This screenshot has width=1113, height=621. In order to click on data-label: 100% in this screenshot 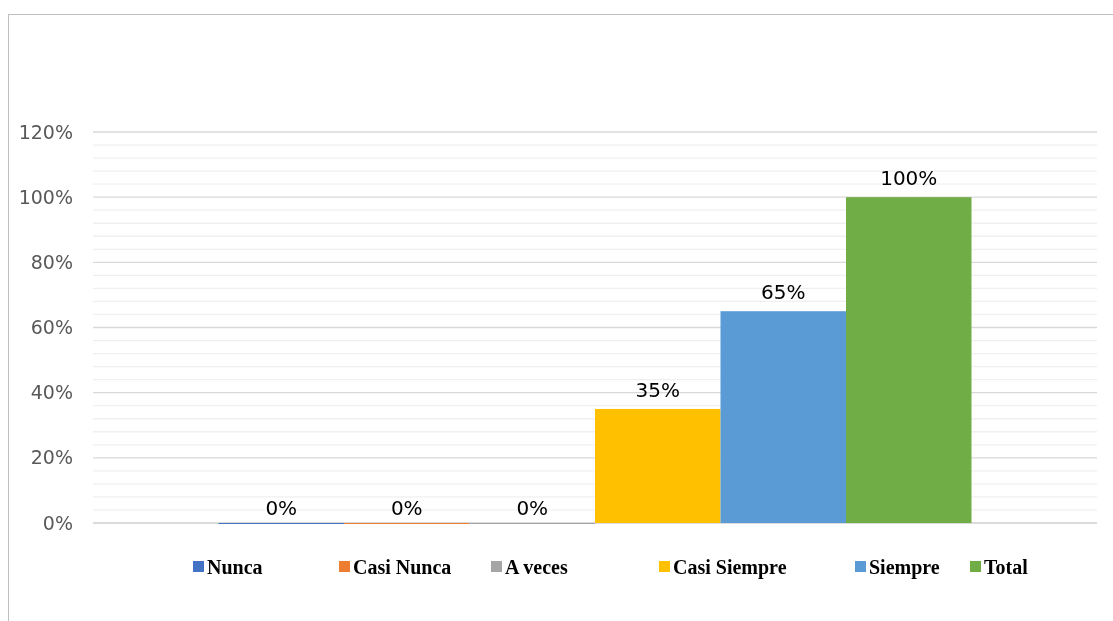, I will do `click(909, 178)`.